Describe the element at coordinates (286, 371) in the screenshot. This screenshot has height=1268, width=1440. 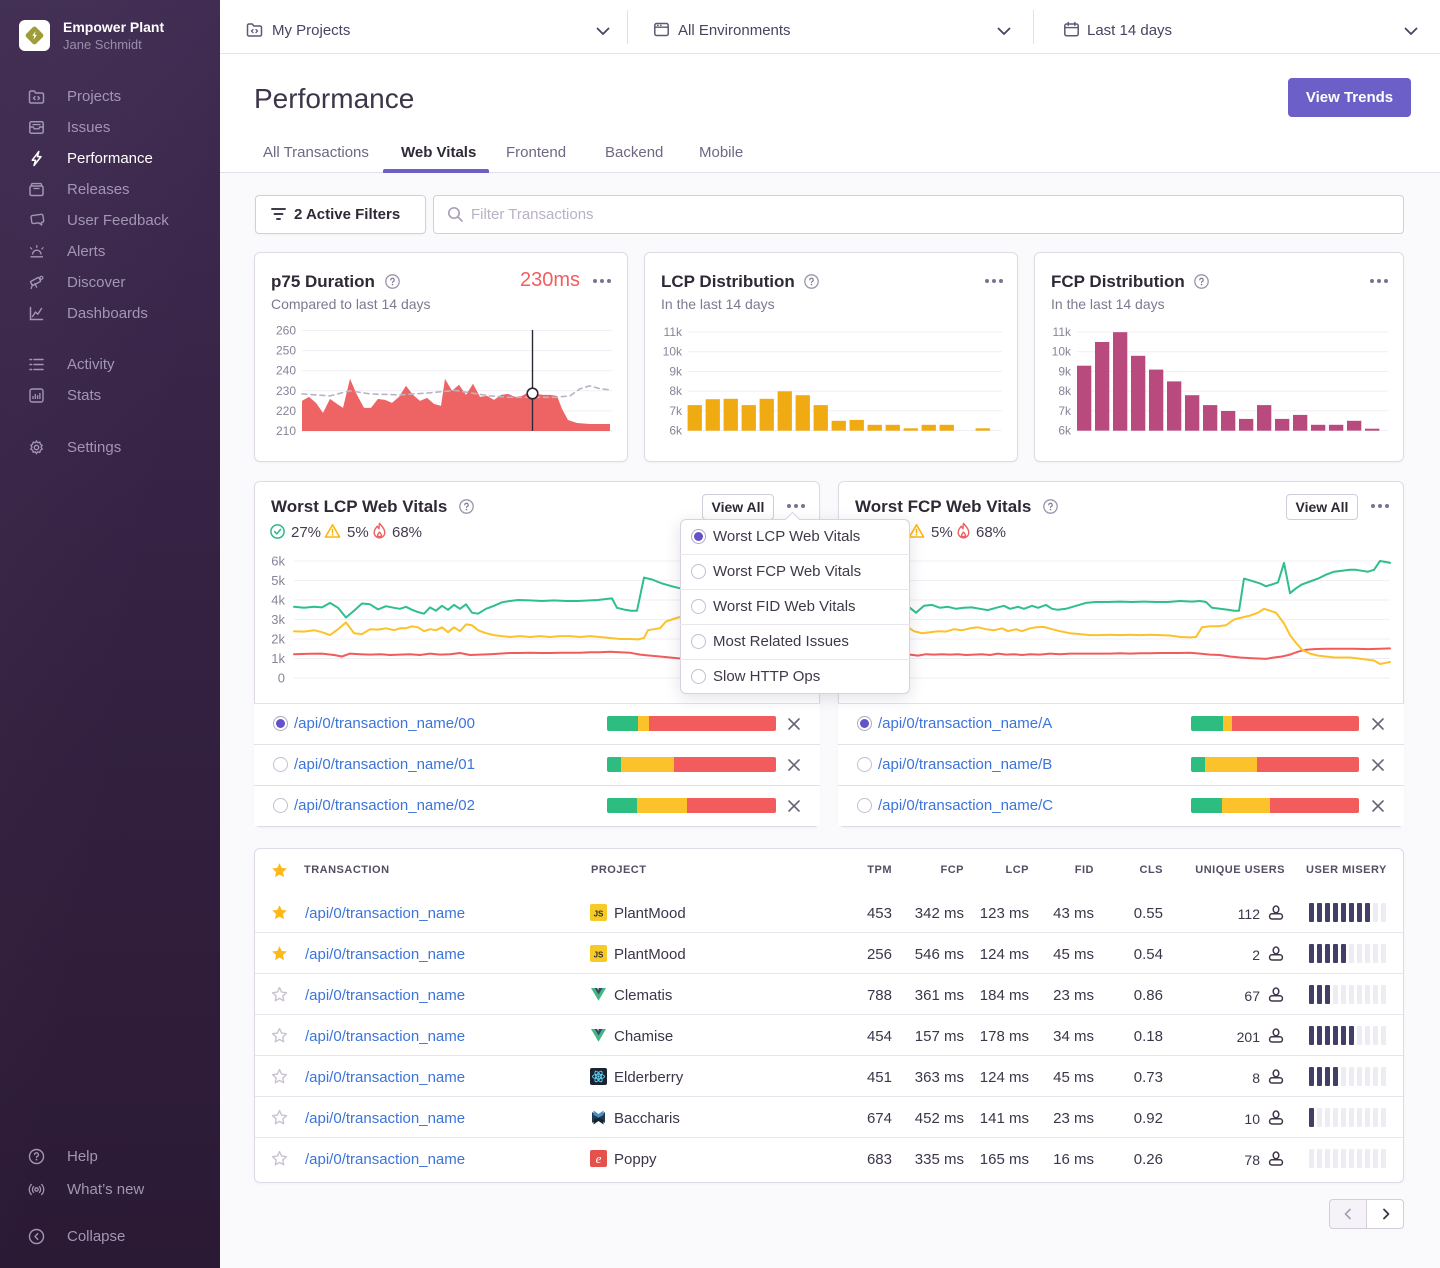
I see `svg-text: 240` at that location.